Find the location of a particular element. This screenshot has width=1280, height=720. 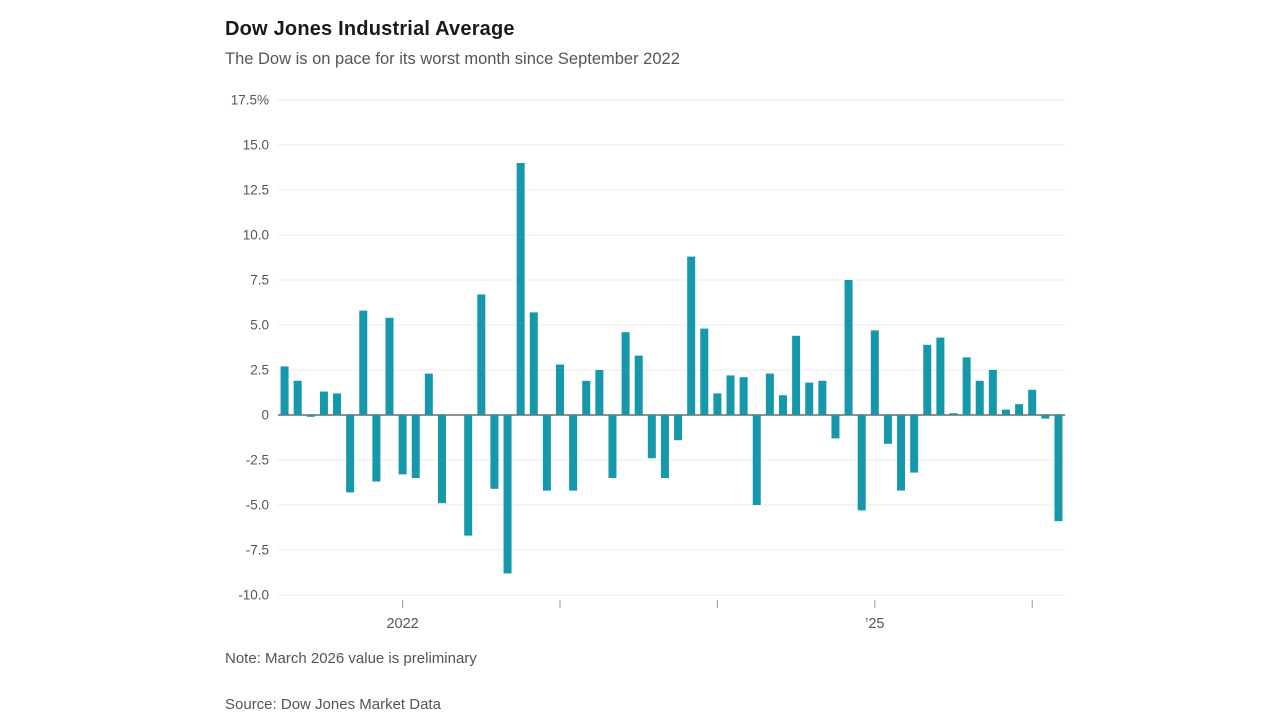

y-axis-label: -2.5 is located at coordinates (257, 460).